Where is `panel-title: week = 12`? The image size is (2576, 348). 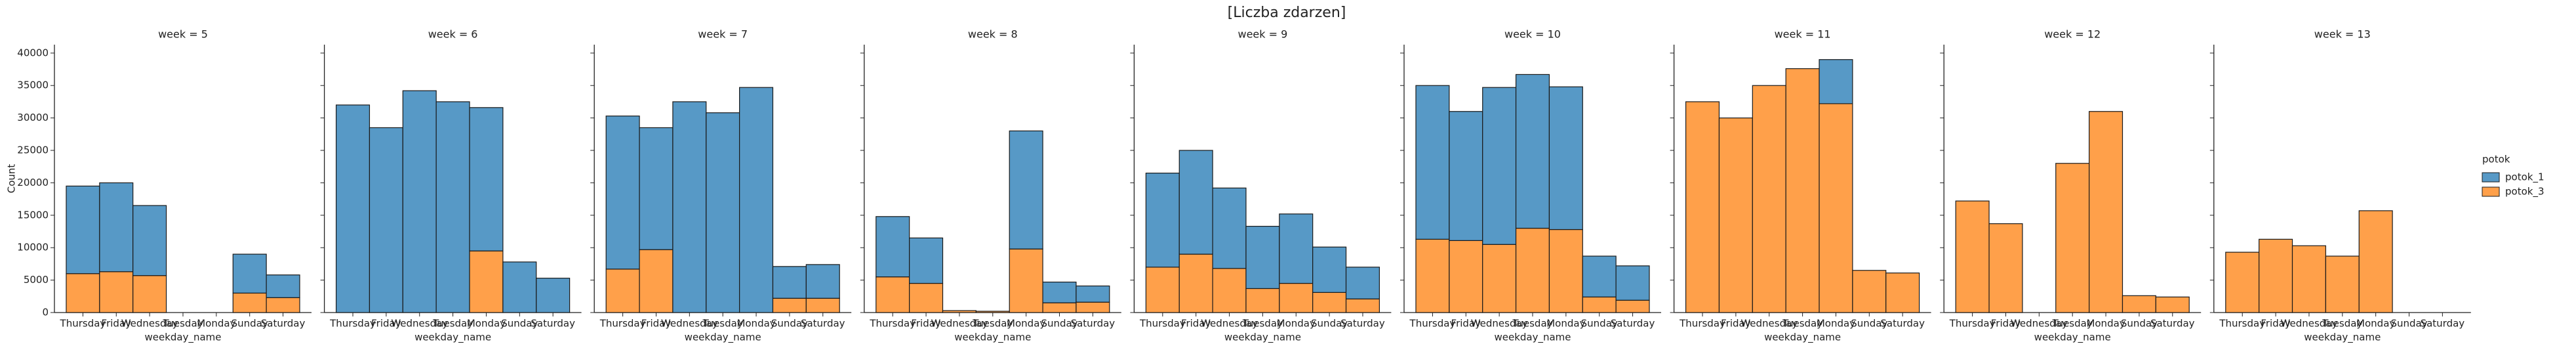 panel-title: week = 12 is located at coordinates (2072, 34).